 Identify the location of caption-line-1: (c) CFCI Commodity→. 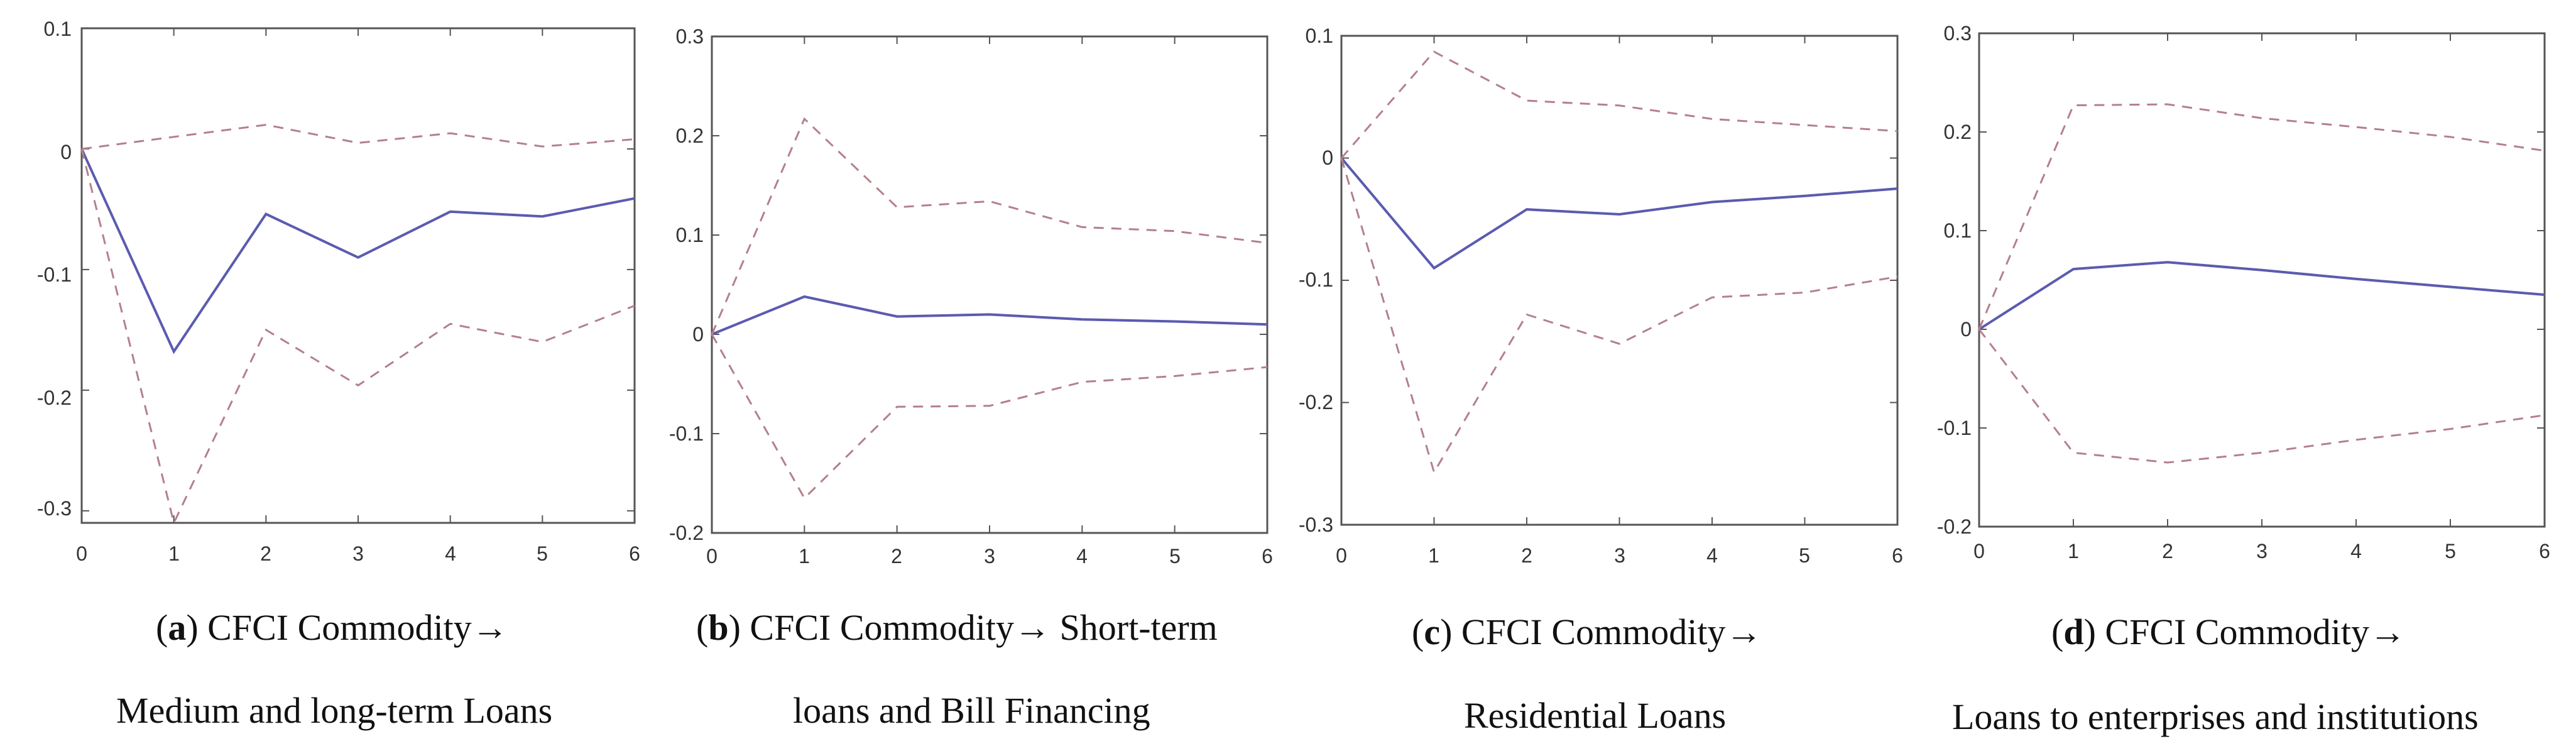
(1587, 631).